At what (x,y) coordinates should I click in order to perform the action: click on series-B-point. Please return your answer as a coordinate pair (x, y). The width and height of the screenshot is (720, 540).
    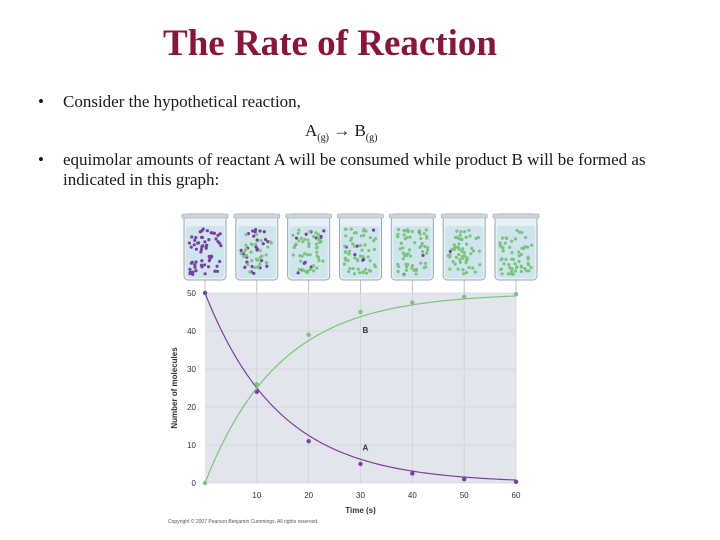
    Looking at the image, I should click on (257, 384).